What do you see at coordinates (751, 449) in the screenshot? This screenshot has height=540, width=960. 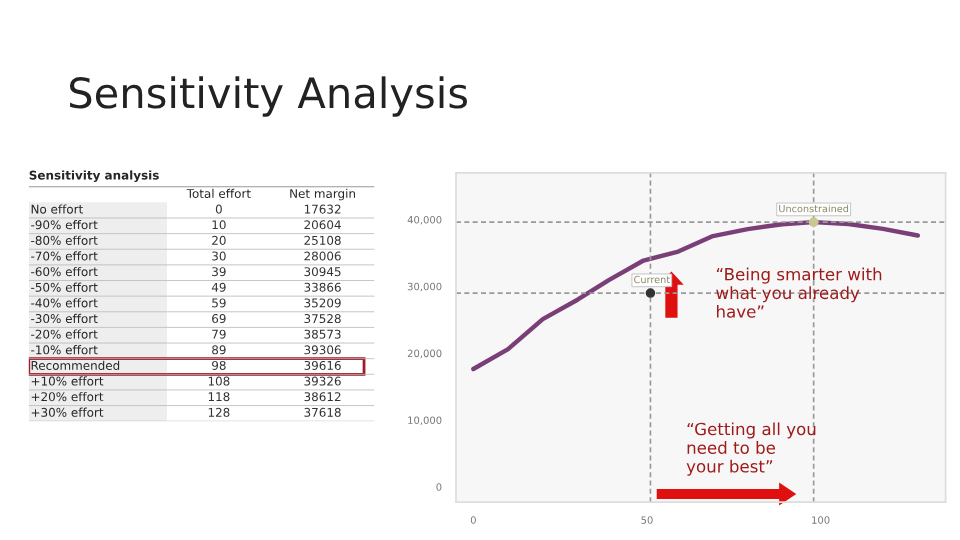 I see `annotation: “Getting all you need to be your best”` at bounding box center [751, 449].